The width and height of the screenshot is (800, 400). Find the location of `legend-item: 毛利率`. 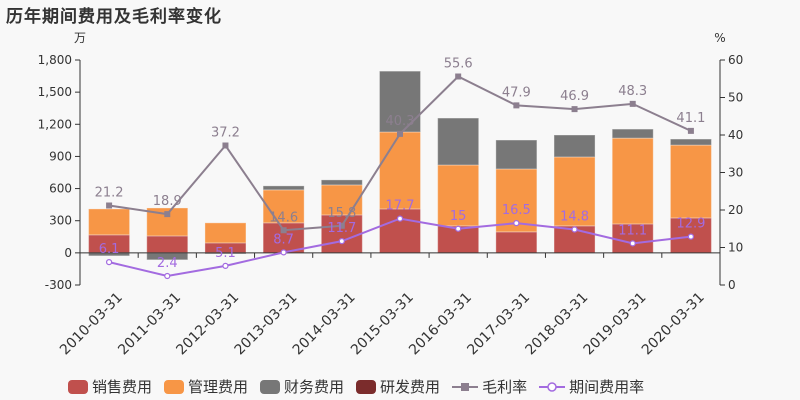

legend-item: 毛利率 is located at coordinates (489, 386).